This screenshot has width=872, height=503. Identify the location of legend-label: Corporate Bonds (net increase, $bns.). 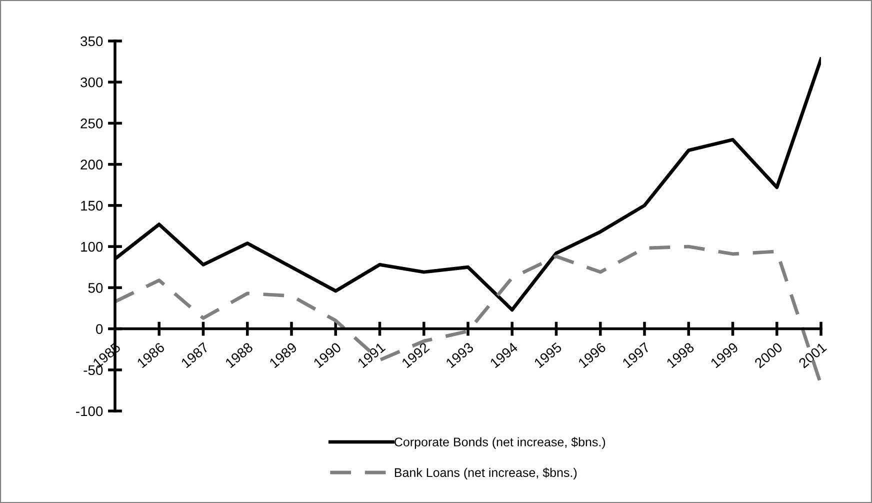
(500, 443).